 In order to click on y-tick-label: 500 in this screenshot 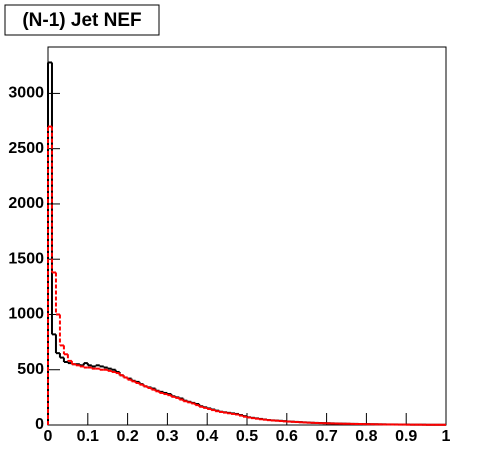, I will do `click(30, 369)`.